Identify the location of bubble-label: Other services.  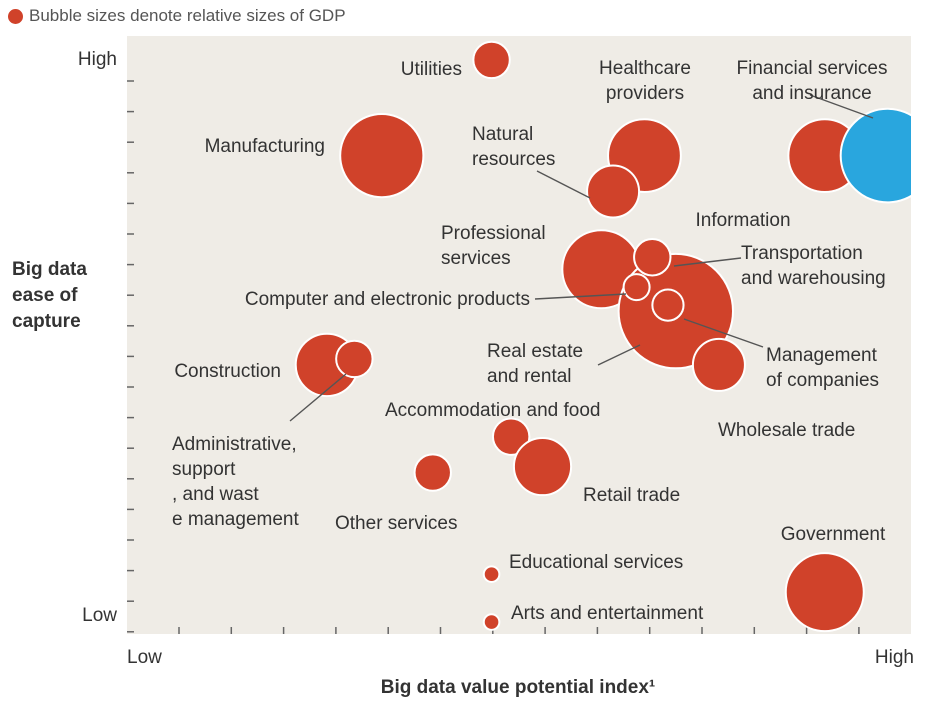
(396, 523).